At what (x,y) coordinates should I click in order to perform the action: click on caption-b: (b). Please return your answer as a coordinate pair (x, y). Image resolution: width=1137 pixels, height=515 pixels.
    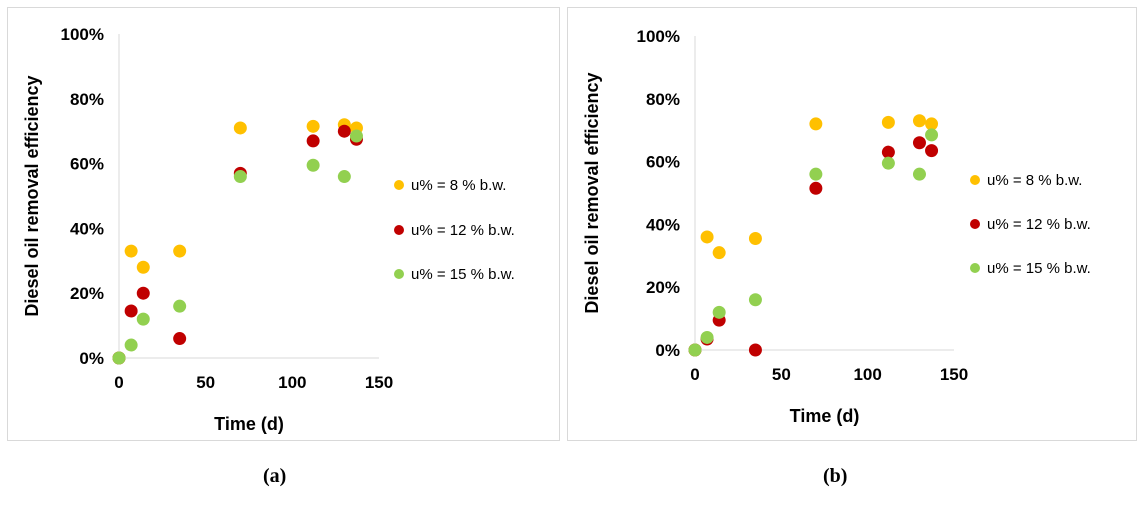
    Looking at the image, I should click on (835, 476).